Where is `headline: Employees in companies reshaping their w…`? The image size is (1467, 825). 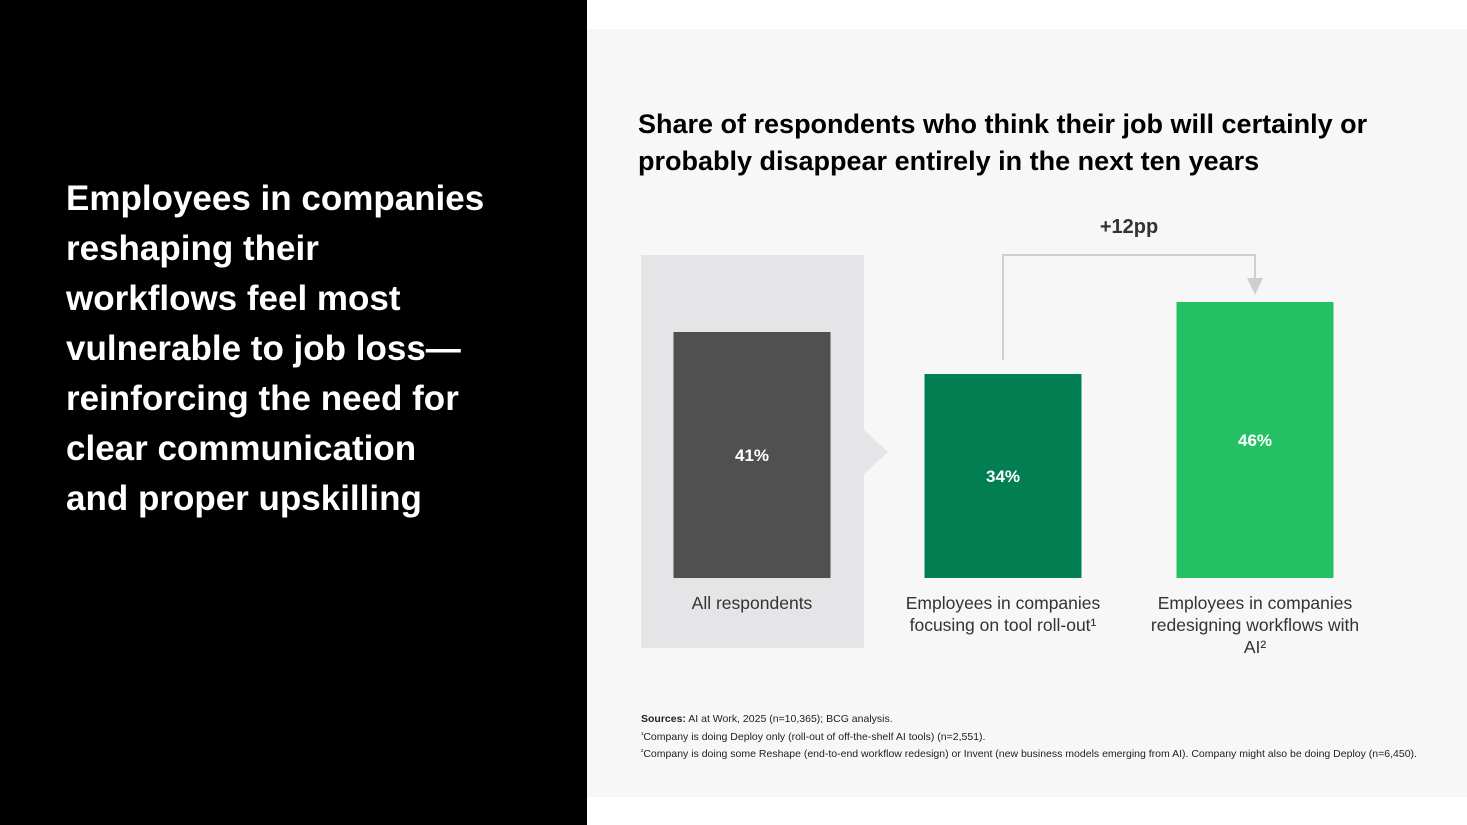 headline: Employees in companies reshaping their w… is located at coordinates (275, 348).